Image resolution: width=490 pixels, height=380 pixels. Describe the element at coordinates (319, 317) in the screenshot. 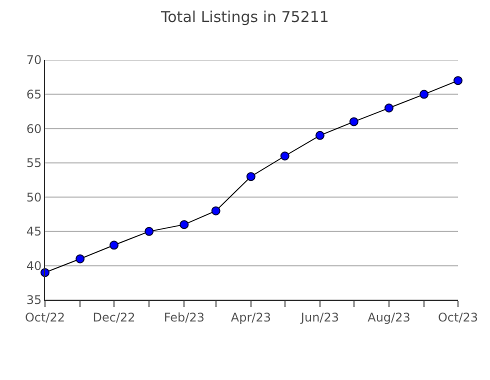

I see `x-tick-label: Jun/23` at that location.